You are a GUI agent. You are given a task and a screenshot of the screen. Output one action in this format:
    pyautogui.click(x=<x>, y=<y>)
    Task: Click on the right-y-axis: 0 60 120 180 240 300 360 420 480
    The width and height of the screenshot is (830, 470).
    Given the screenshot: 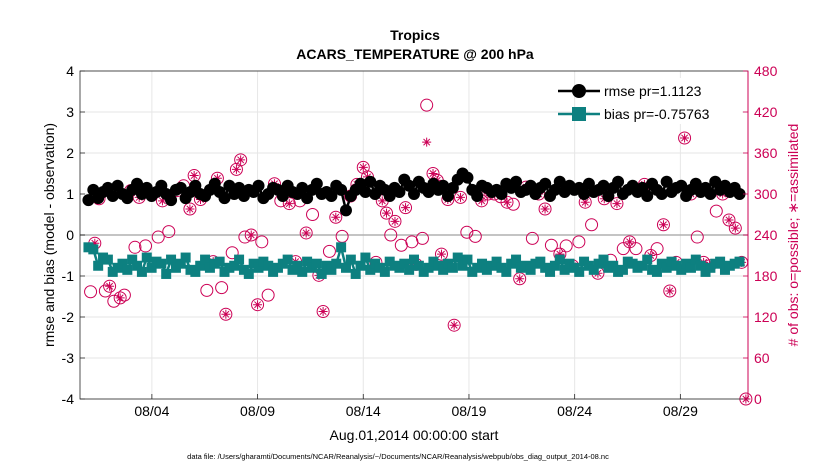 What is the action you would take?
    pyautogui.click(x=760, y=235)
    